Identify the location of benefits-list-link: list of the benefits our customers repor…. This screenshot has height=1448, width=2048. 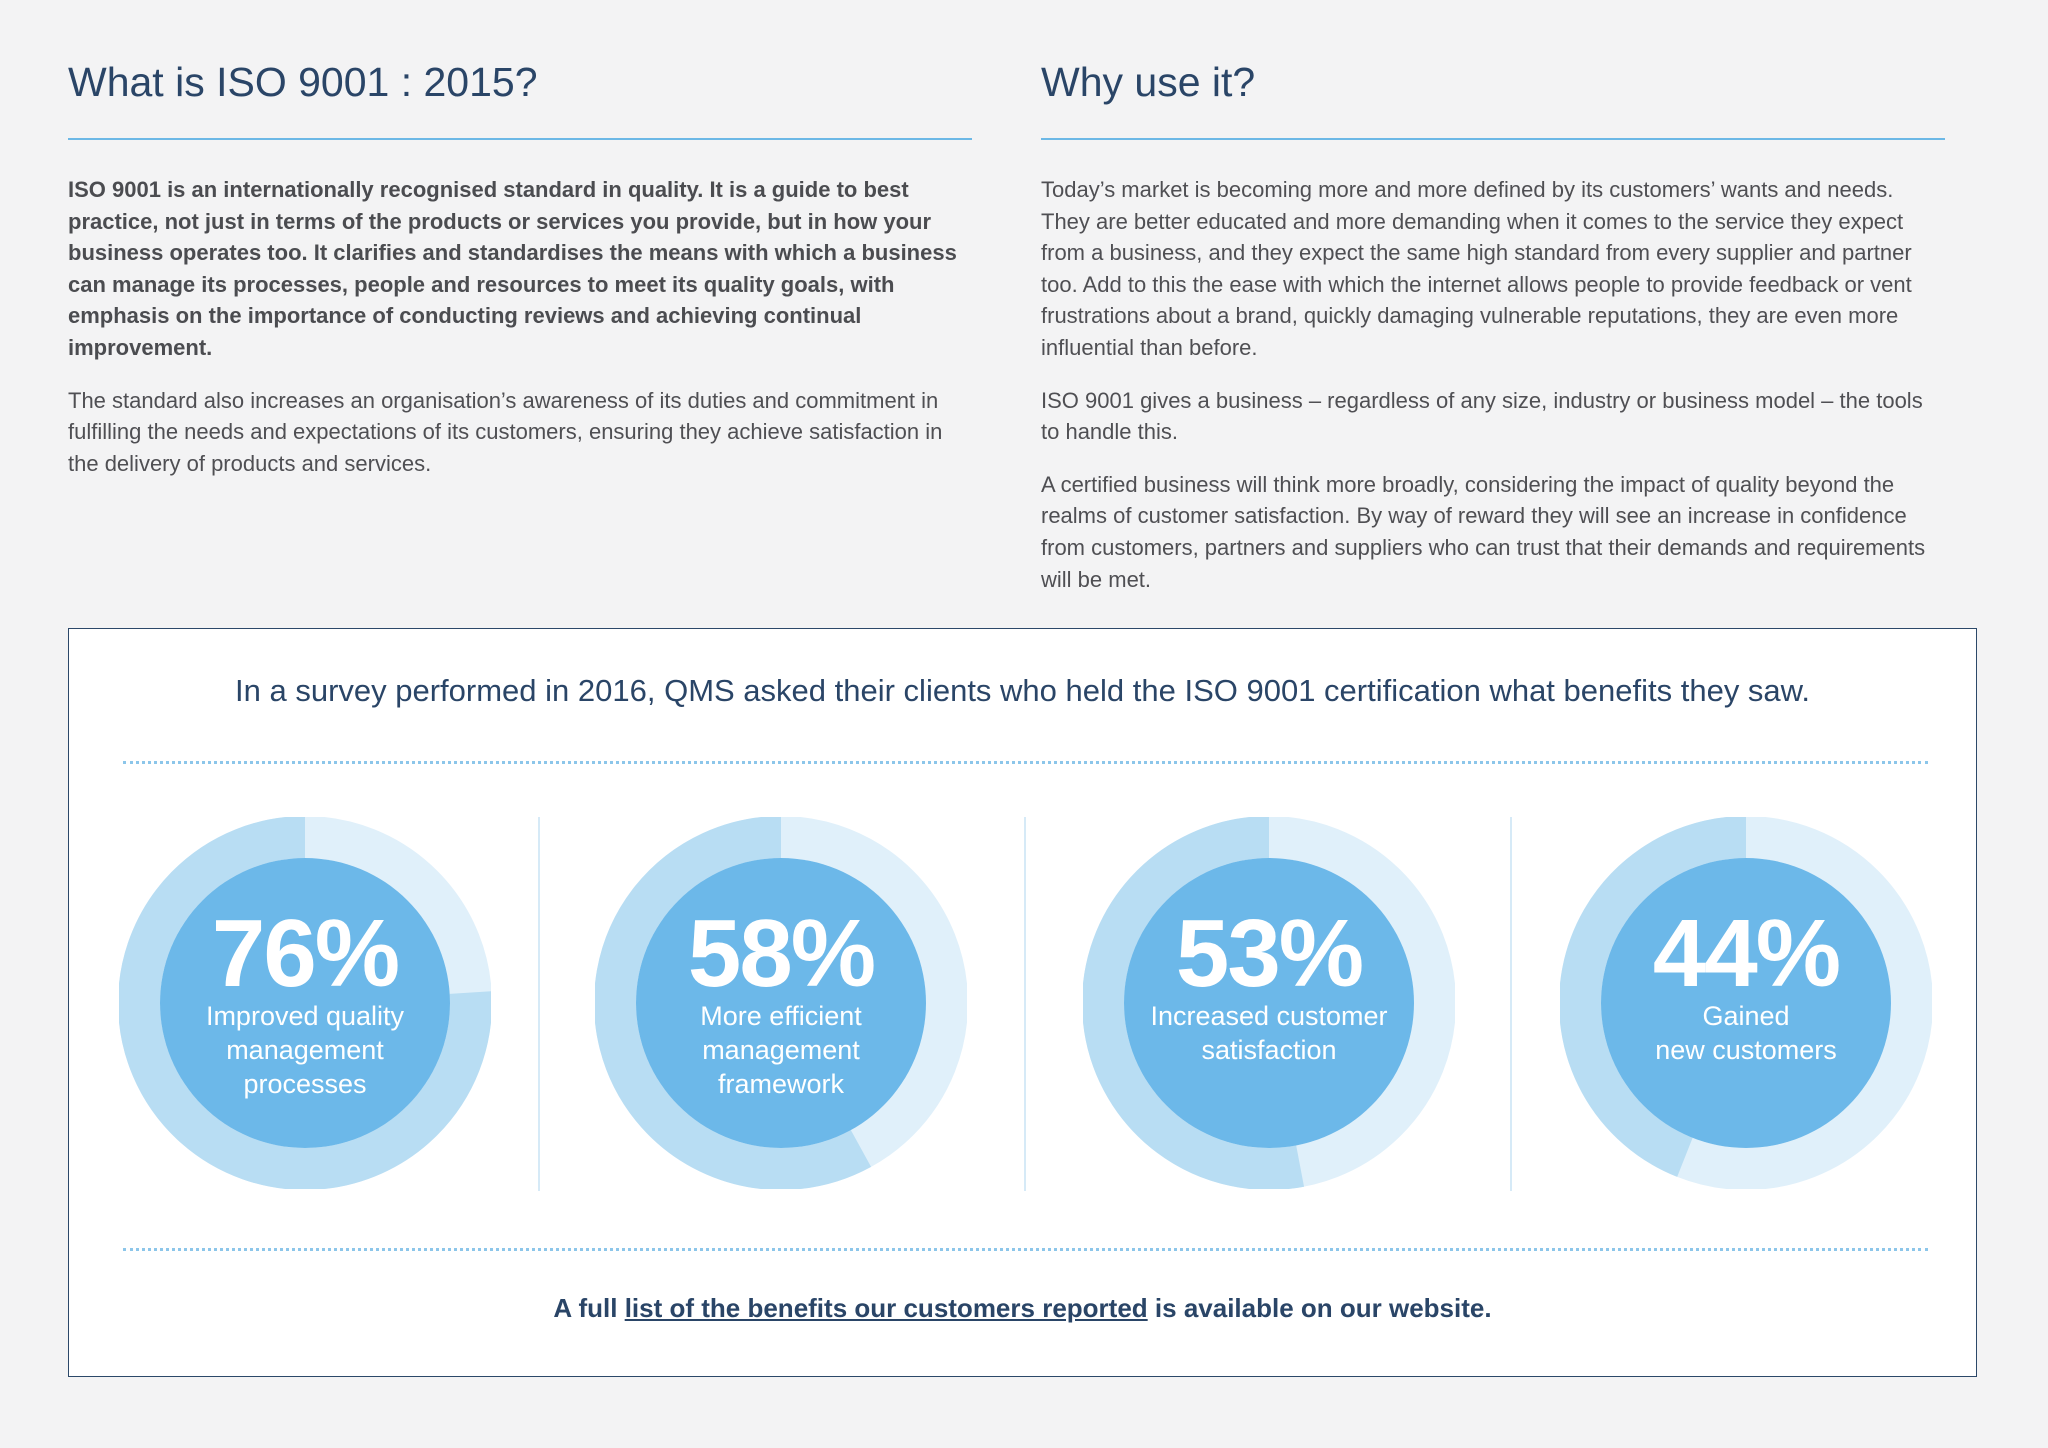
(886, 1308).